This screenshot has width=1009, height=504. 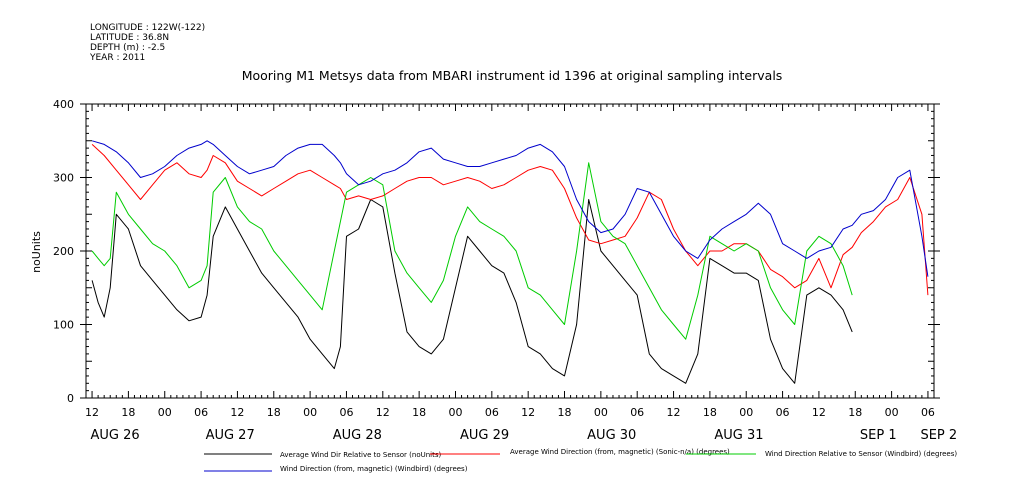 I want to click on y-tick-label: 400, so click(x=63, y=104).